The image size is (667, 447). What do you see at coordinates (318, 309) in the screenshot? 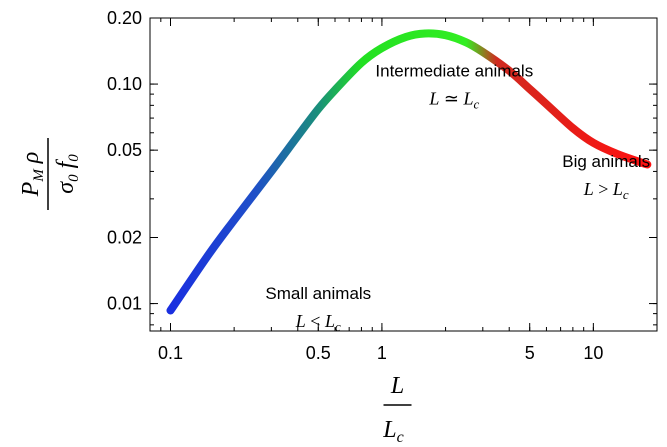
I see `annotation: Small animals L < Lc` at bounding box center [318, 309].